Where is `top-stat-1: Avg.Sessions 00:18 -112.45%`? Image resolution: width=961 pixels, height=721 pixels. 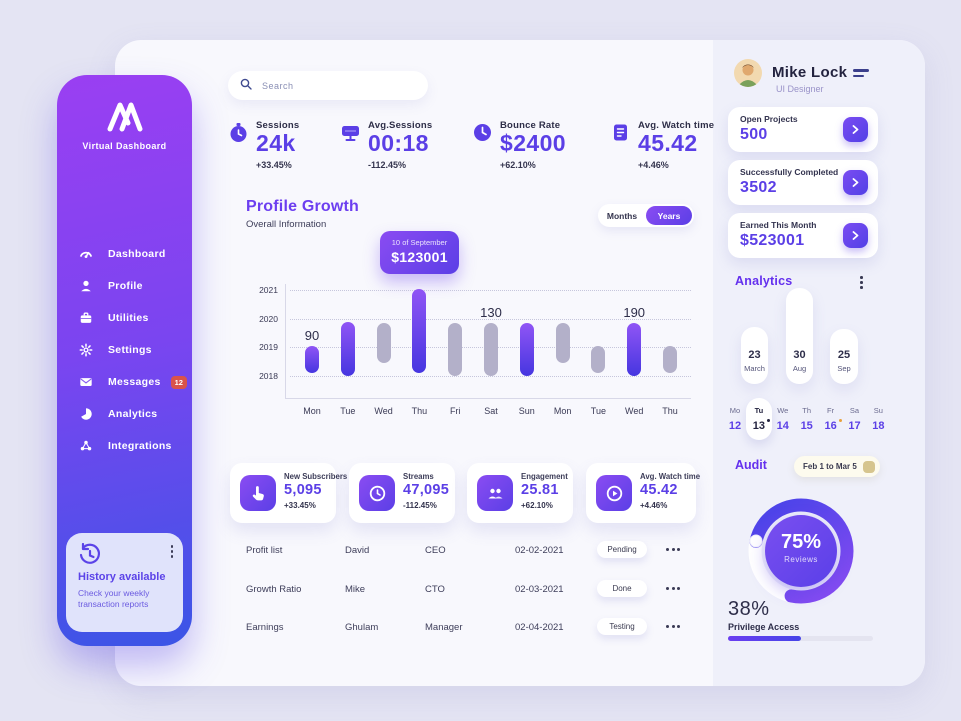
top-stat-1: Avg.Sessions 00:18 -112.45% is located at coordinates (395, 148).